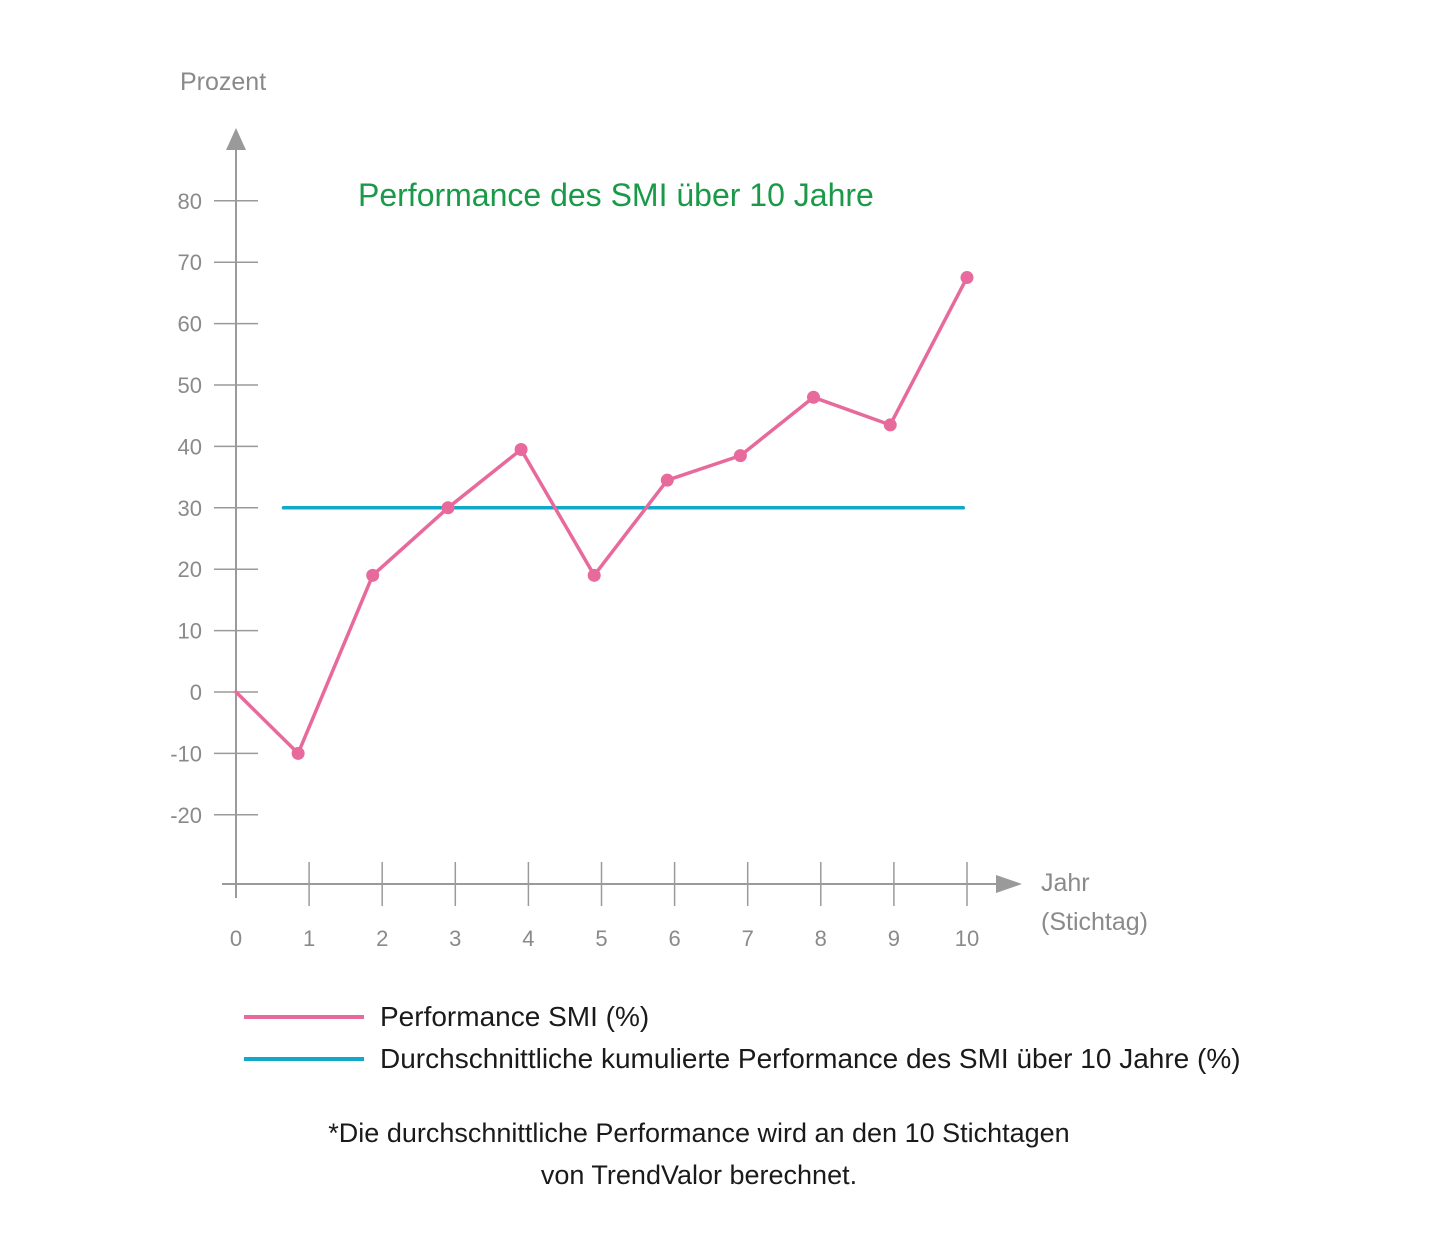 Image resolution: width=1429 pixels, height=1250 pixels. Describe the element at coordinates (455, 938) in the screenshot. I see `x-tick-label: 3` at that location.